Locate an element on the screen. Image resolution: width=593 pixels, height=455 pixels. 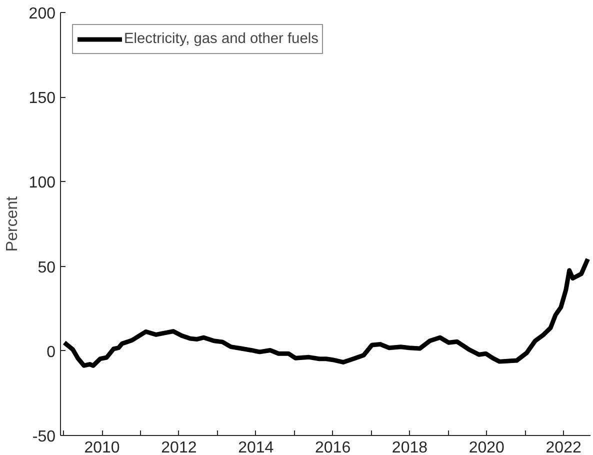
y-tick-label: 100 is located at coordinates (42, 183).